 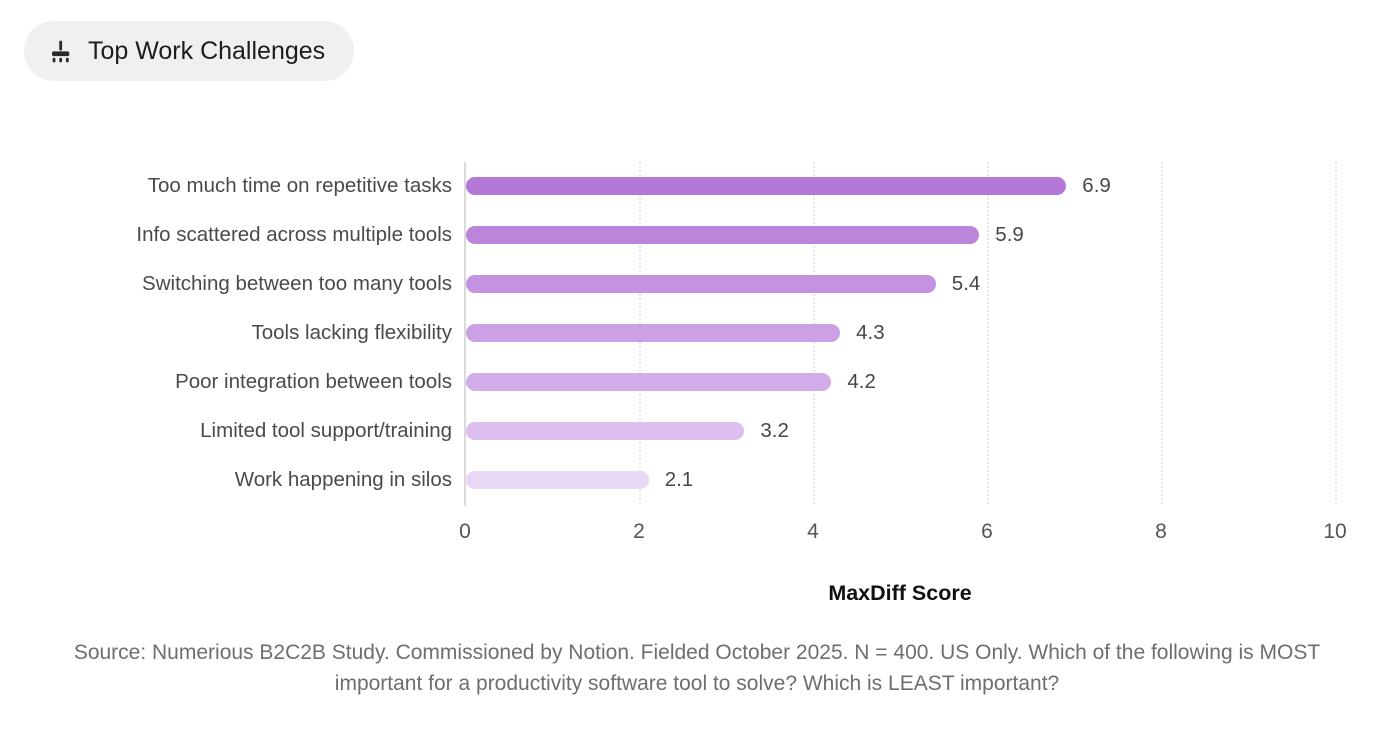 I want to click on x-tick-label: 8, so click(x=1161, y=531).